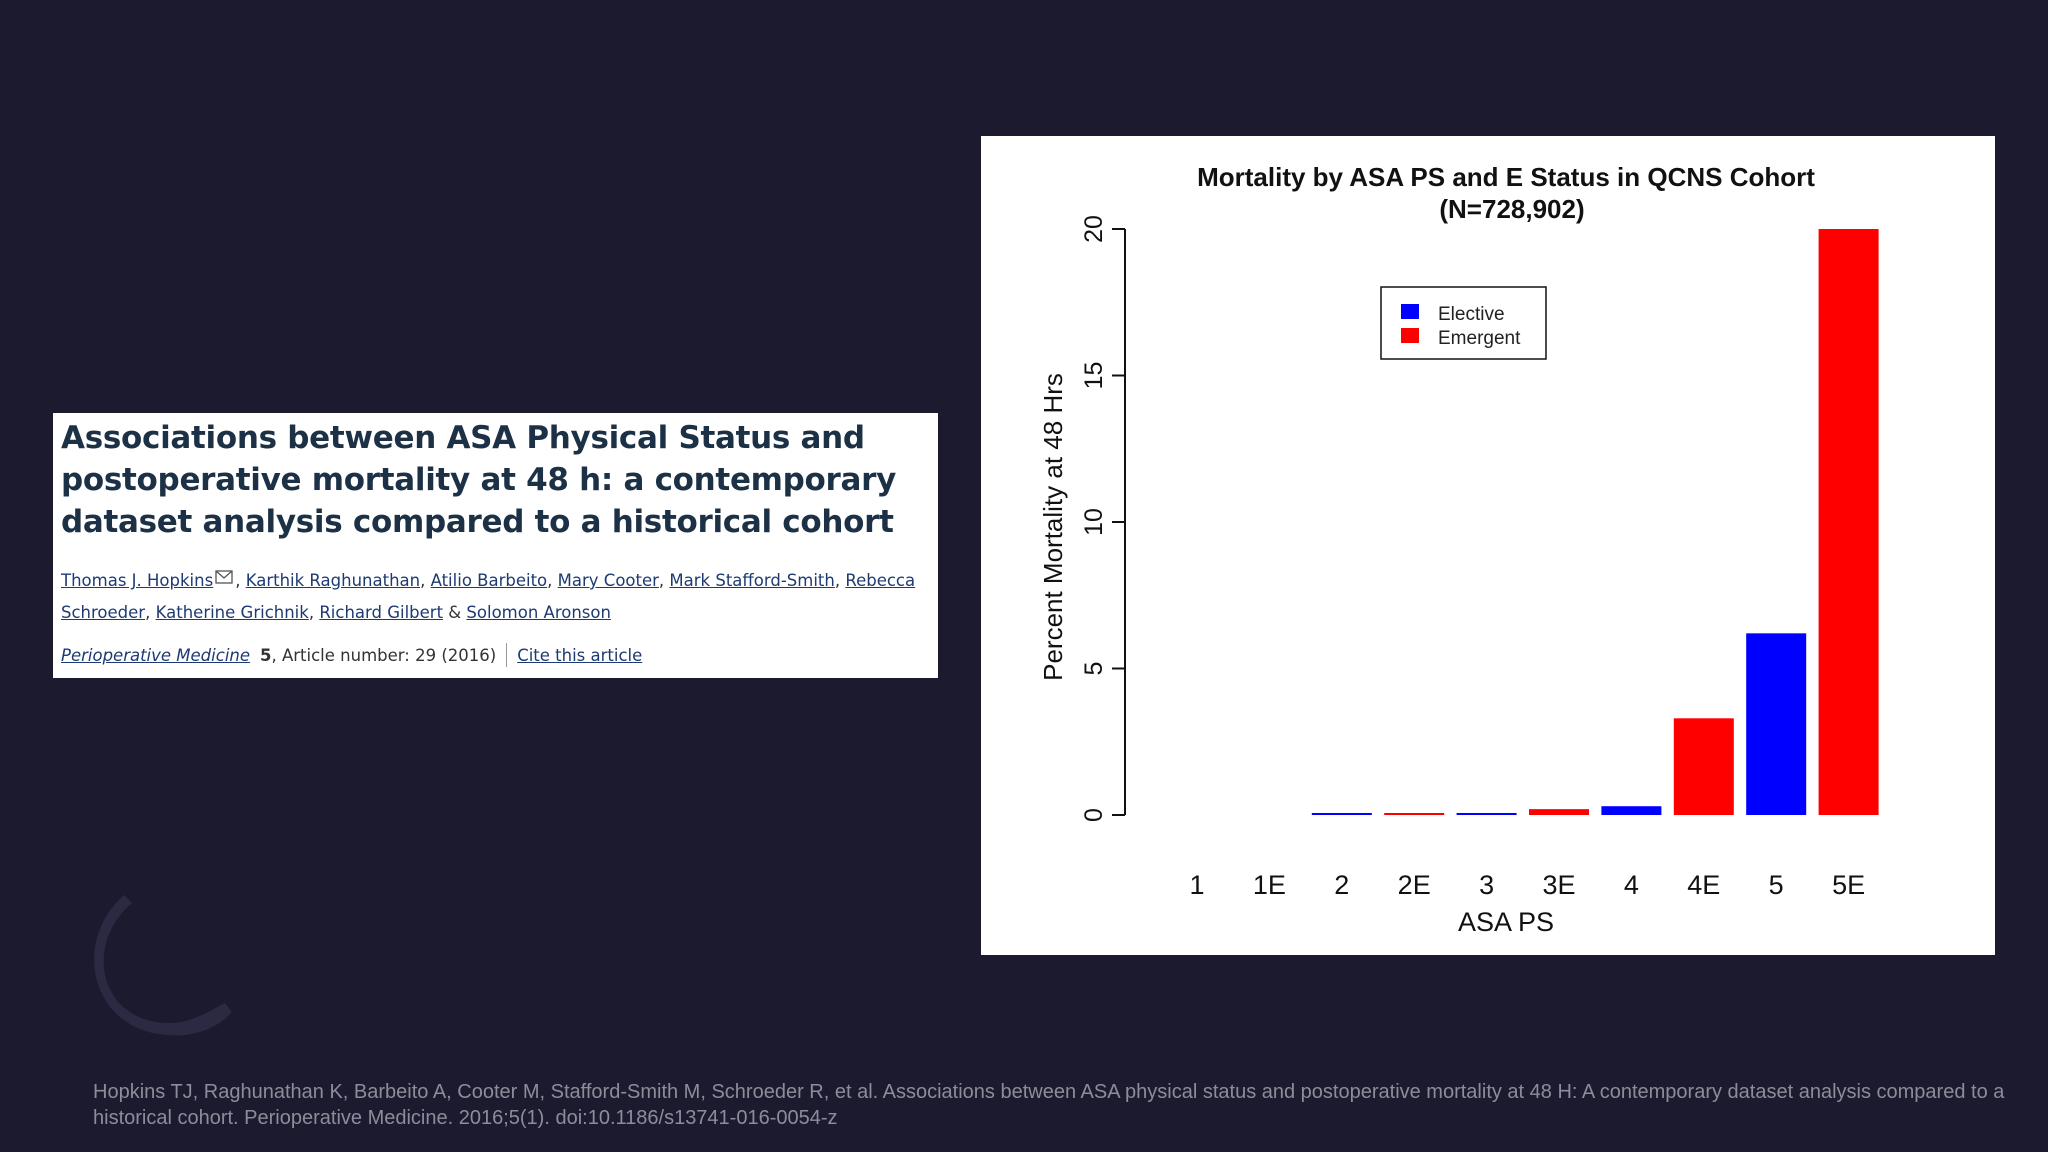  I want to click on y-tick-label: 10, so click(1094, 522).